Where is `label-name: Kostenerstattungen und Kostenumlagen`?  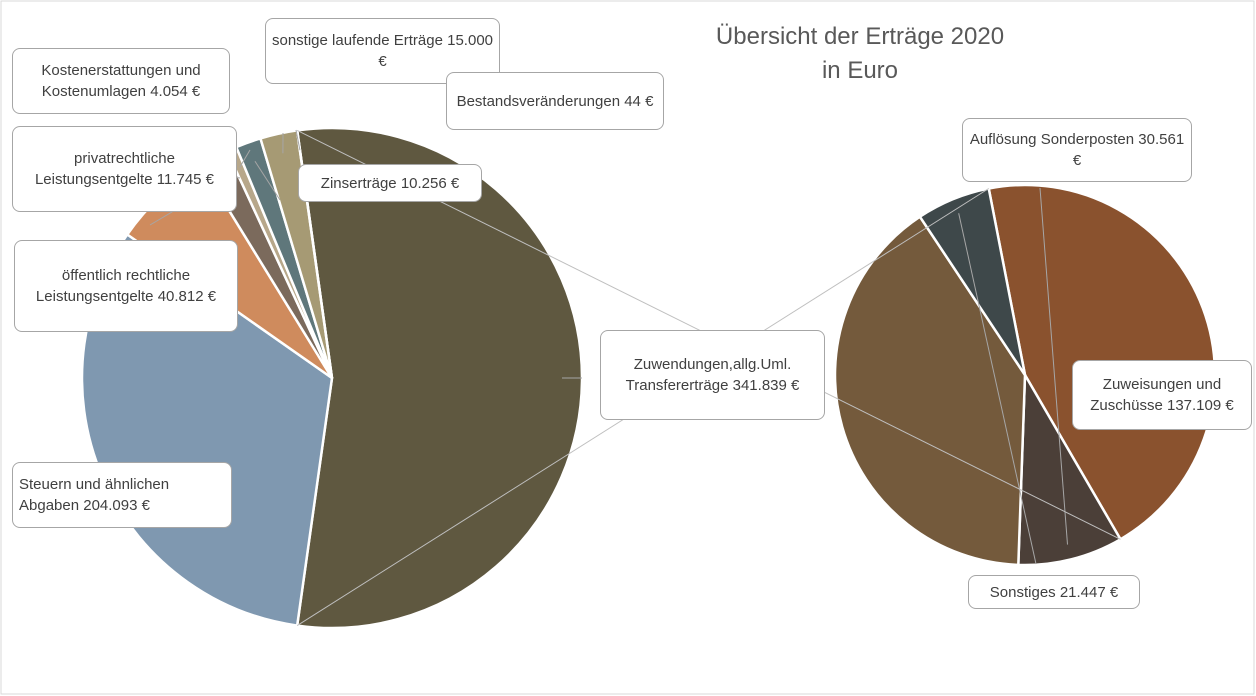 label-name: Kostenerstattungen und Kostenumlagen is located at coordinates (121, 81).